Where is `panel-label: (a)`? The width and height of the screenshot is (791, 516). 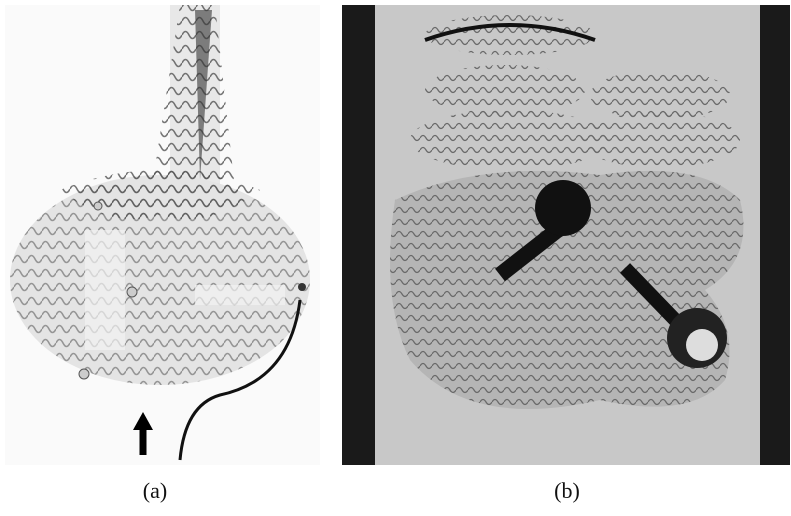 panel-label: (a) is located at coordinates (155, 490).